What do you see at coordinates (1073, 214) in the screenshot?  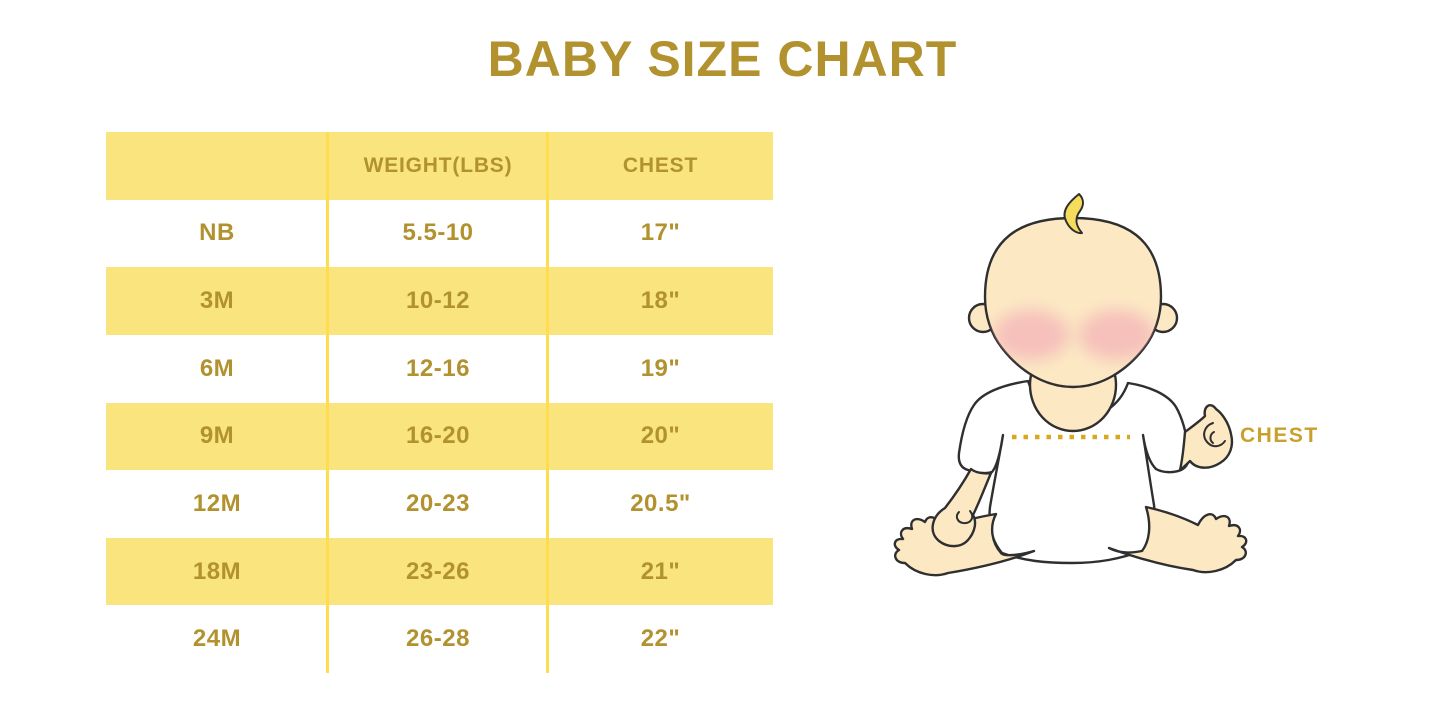 I see `baby-hair-curl` at bounding box center [1073, 214].